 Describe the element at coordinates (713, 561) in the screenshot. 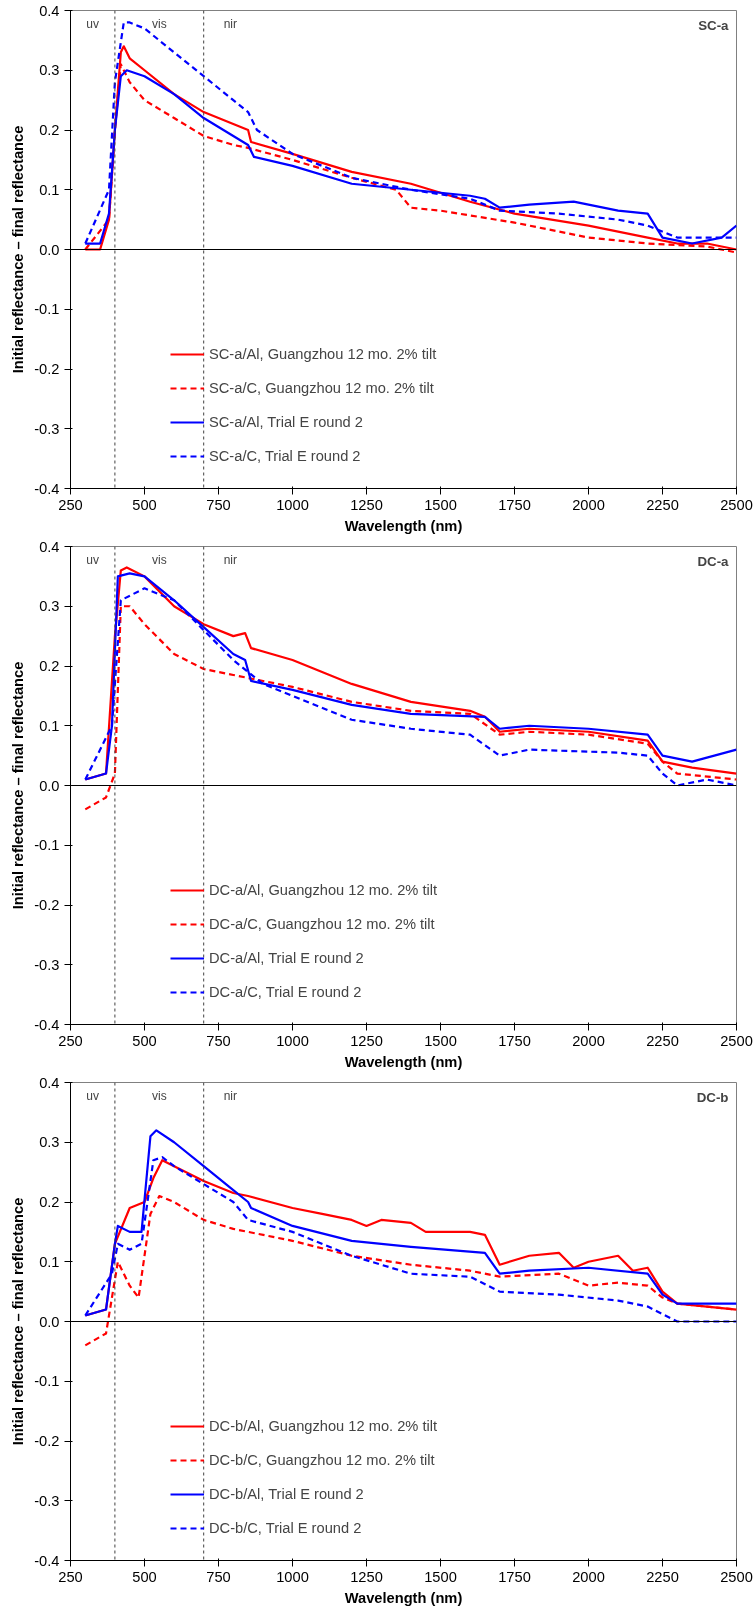

I see `text: DC-a` at that location.